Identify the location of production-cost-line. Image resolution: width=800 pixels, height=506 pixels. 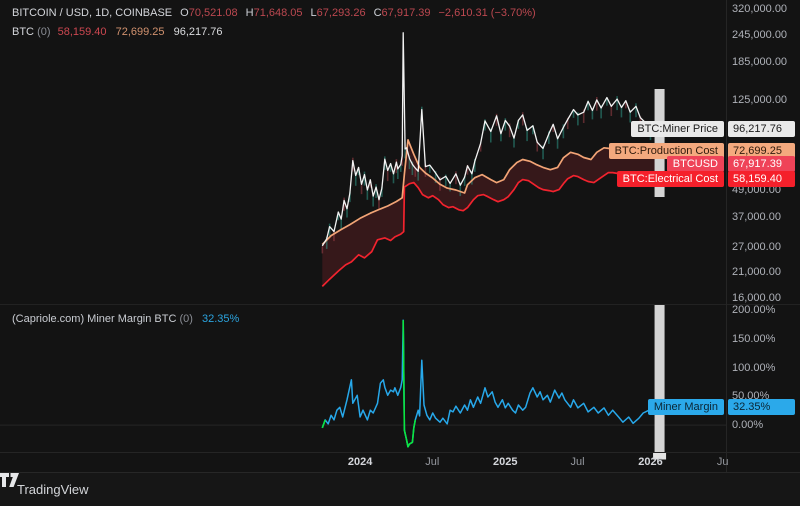
(488, 192).